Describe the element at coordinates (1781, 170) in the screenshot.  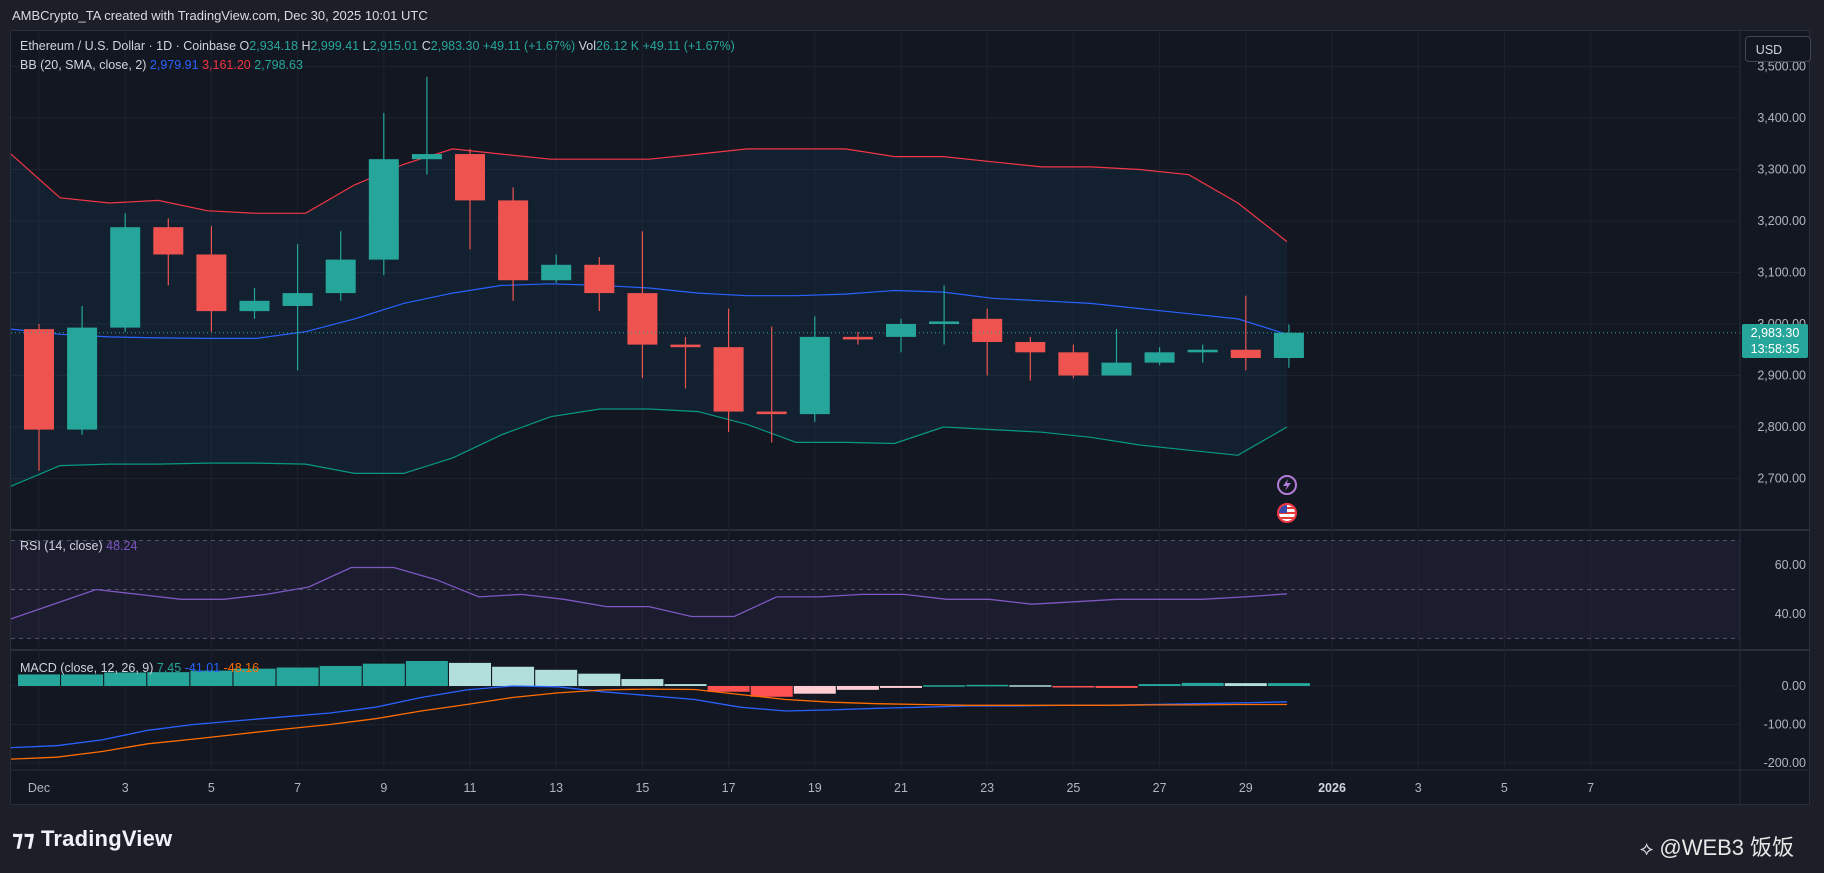
I see `price-axis-label: 3,300.00` at that location.